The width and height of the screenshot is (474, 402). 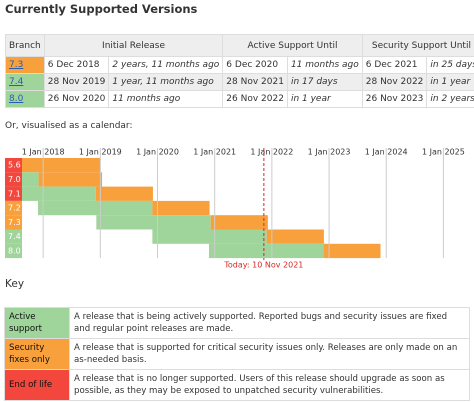 I want to click on header-cell: Initial Release, so click(x=133, y=45).